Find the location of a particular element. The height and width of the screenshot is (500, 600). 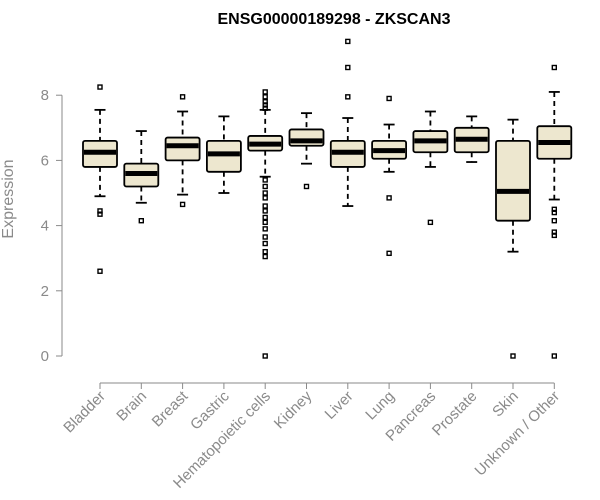

y-axis: 0 2 4 6 8 is located at coordinates (52, 226).